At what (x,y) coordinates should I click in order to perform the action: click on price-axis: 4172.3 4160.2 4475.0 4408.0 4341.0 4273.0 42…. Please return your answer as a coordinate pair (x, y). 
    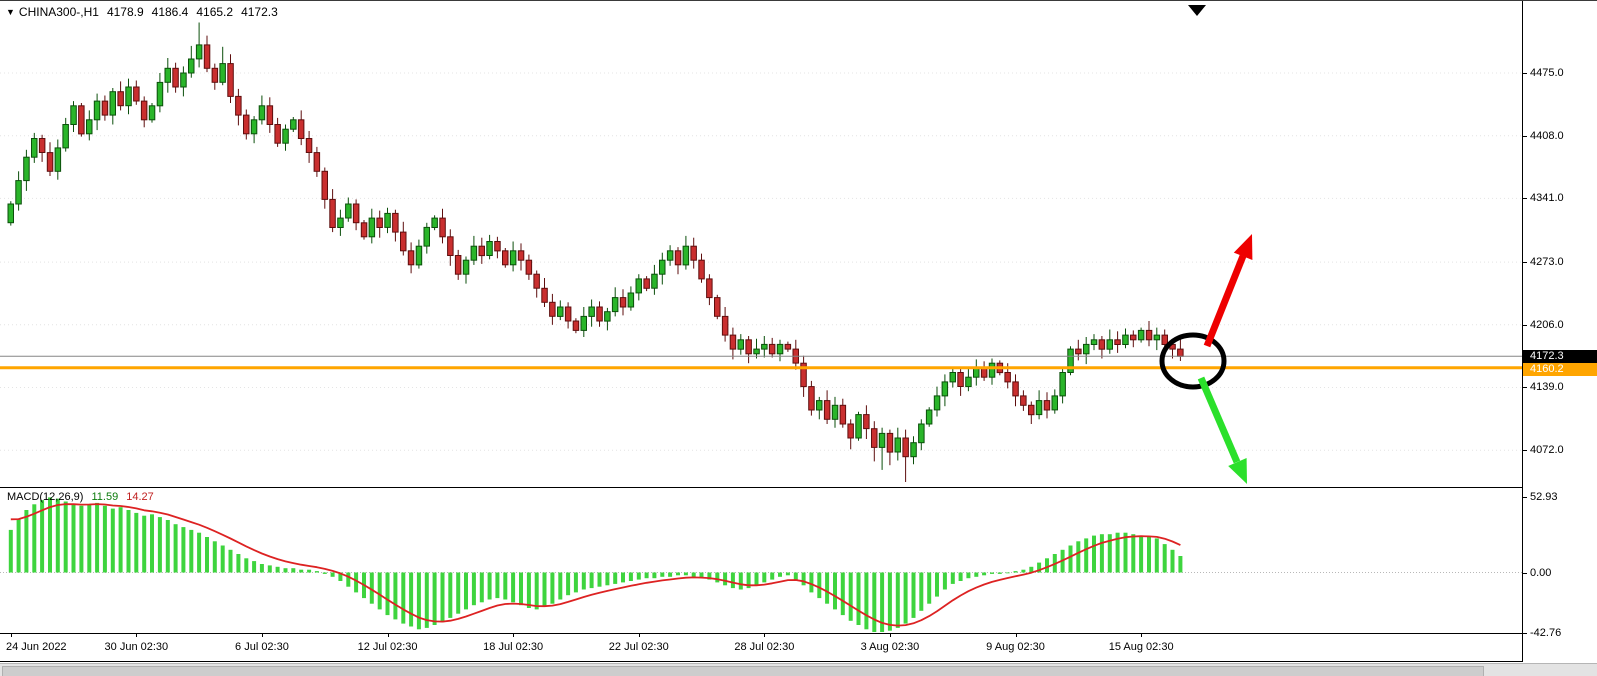
    Looking at the image, I should click on (1559, 331).